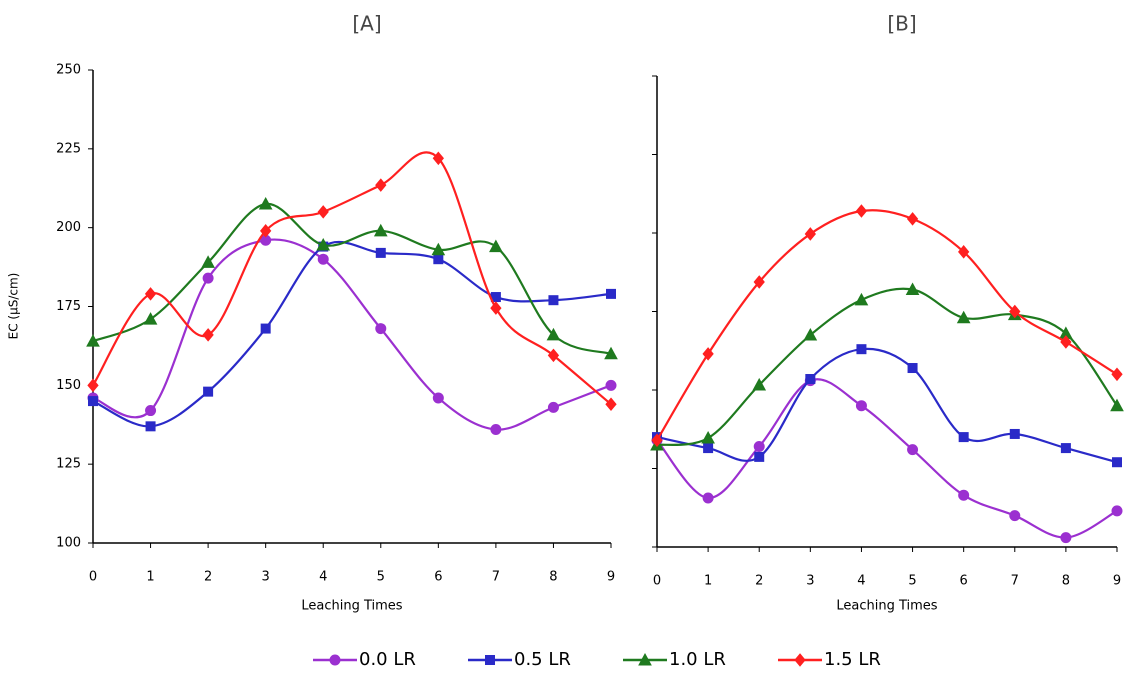 Image resolution: width=1135 pixels, height=674 pixels. What do you see at coordinates (438, 577) in the screenshot?
I see `x-tick-label: 6` at bounding box center [438, 577].